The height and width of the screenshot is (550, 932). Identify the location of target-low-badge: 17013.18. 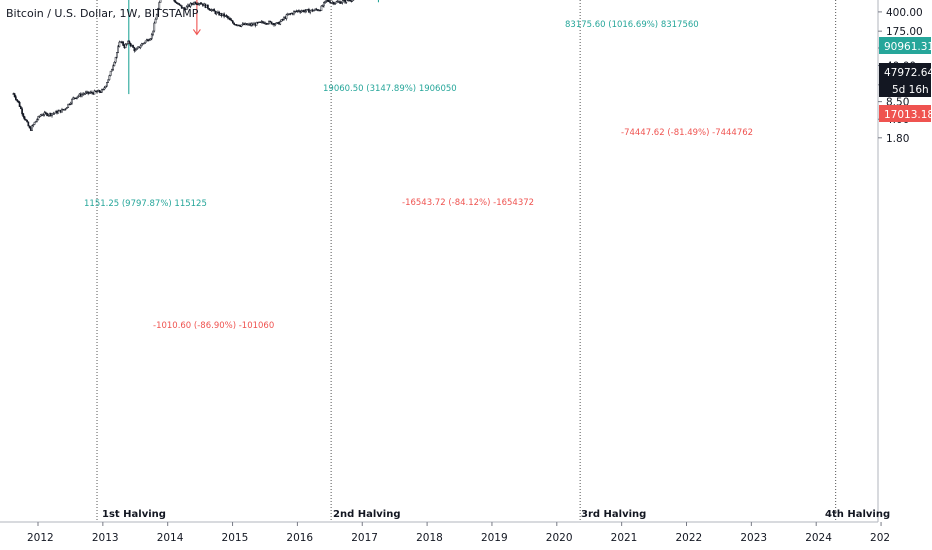
(905, 113).